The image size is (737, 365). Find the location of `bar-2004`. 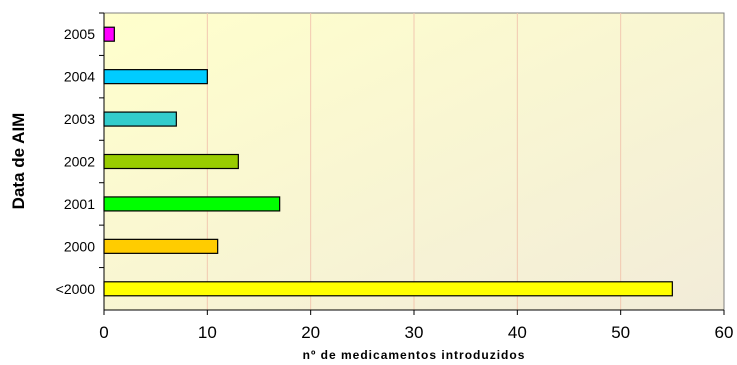

bar-2004 is located at coordinates (155, 77).